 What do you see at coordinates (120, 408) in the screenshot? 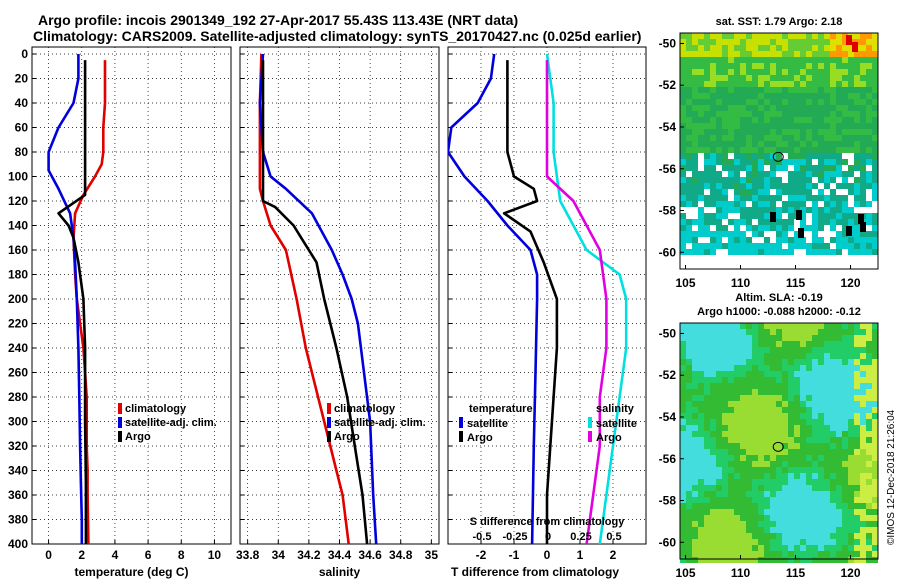
I see `legend-swatch` at bounding box center [120, 408].